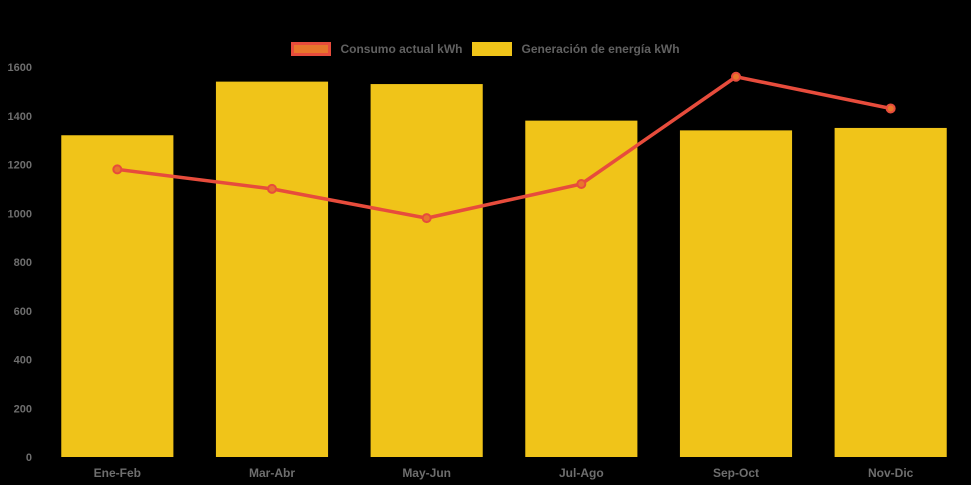 This screenshot has width=971, height=485. Describe the element at coordinates (272, 269) in the screenshot. I see `bar-mar-abr` at that location.